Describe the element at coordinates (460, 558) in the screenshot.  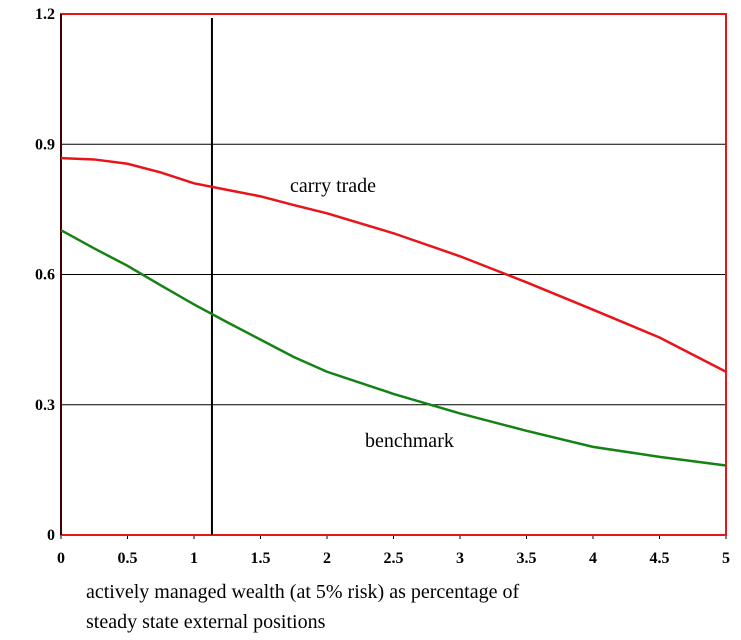
I see `x-tick-label: 3` at that location.